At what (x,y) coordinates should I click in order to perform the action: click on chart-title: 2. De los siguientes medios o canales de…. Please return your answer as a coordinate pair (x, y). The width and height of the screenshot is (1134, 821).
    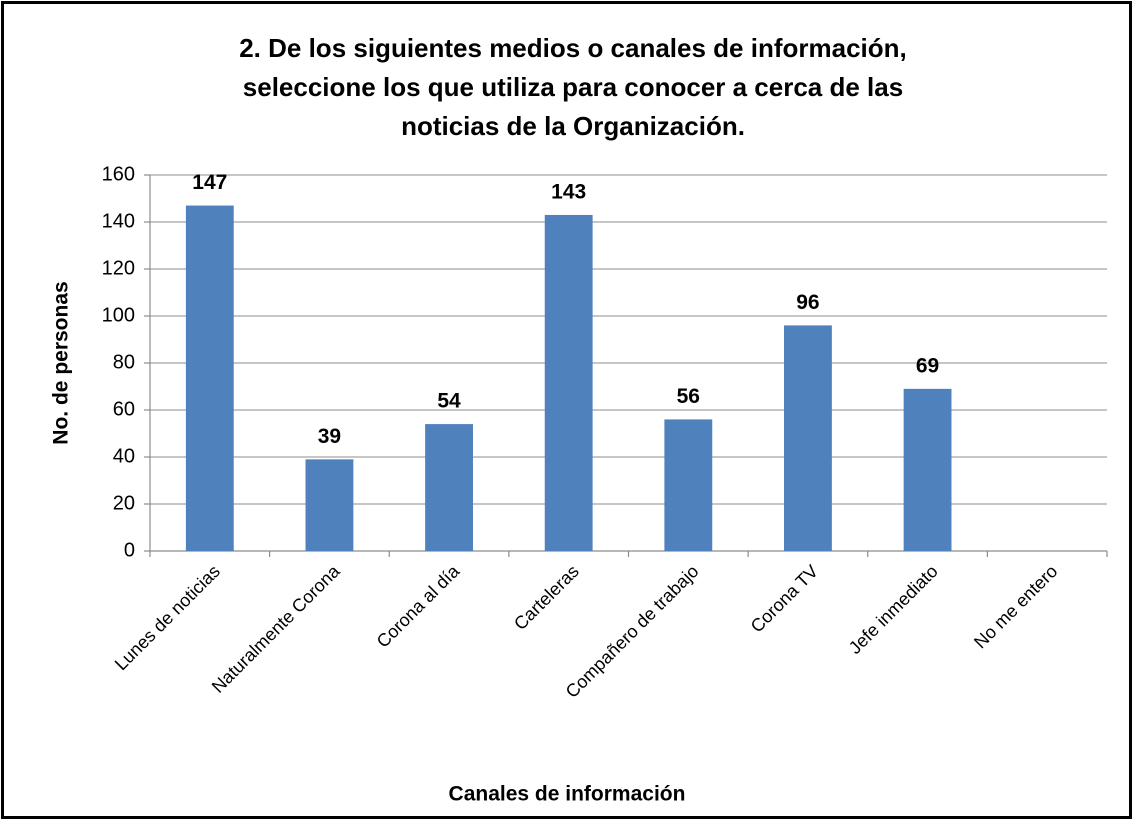
    Looking at the image, I should click on (573, 48).